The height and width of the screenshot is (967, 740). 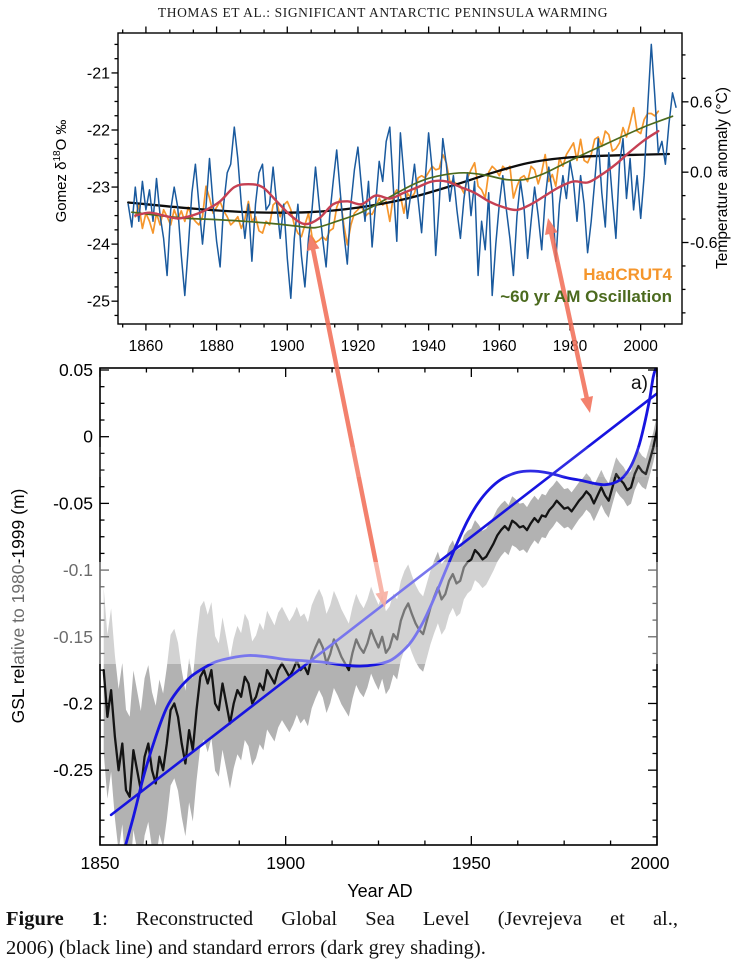 I want to click on series-gomez-d18o-smoothed, so click(x=397, y=177).